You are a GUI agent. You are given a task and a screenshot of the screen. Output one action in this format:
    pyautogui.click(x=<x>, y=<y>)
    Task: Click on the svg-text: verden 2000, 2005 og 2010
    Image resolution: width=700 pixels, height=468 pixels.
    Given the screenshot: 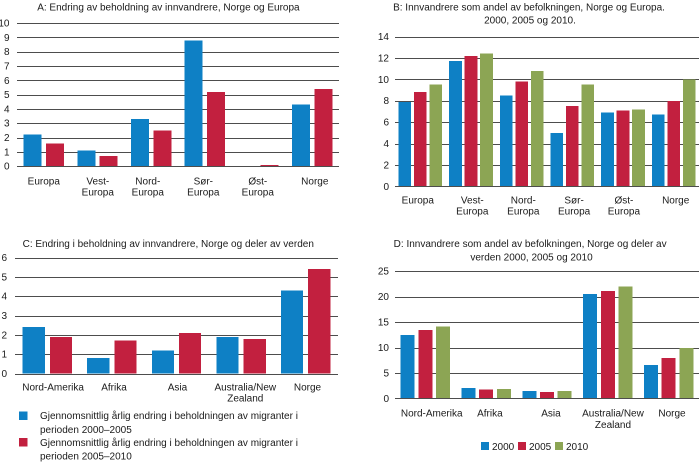 What is the action you would take?
    pyautogui.click(x=531, y=258)
    